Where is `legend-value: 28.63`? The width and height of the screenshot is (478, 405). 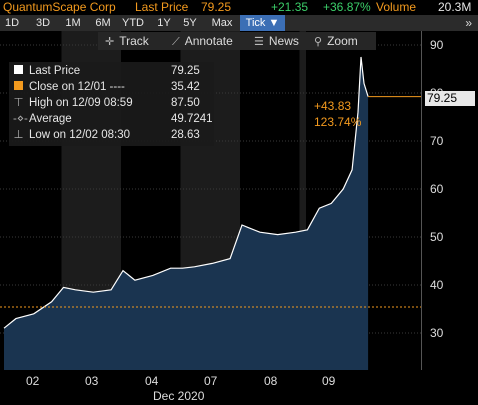 legend-value: 28.63 is located at coordinates (185, 135).